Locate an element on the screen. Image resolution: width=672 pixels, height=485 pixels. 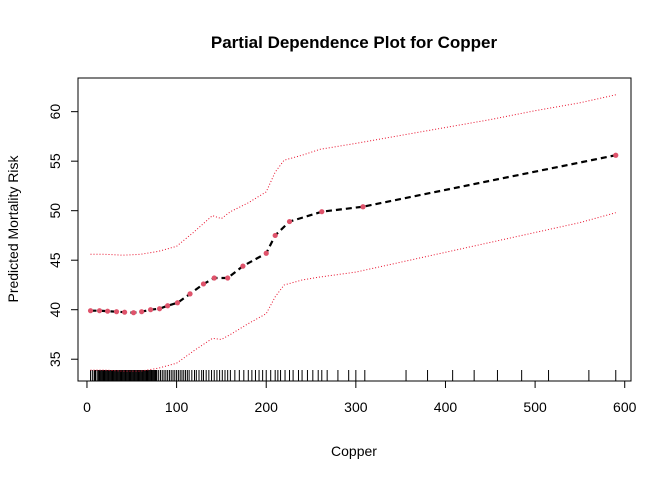
y-tick-label: 60 is located at coordinates (55, 112).